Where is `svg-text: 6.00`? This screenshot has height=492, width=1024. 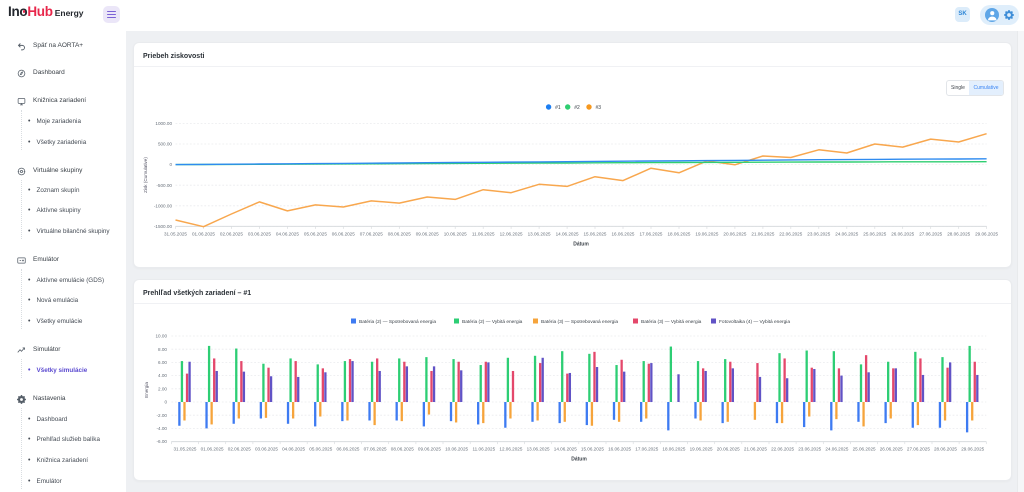
svg-text: 6.00 is located at coordinates (162, 362).